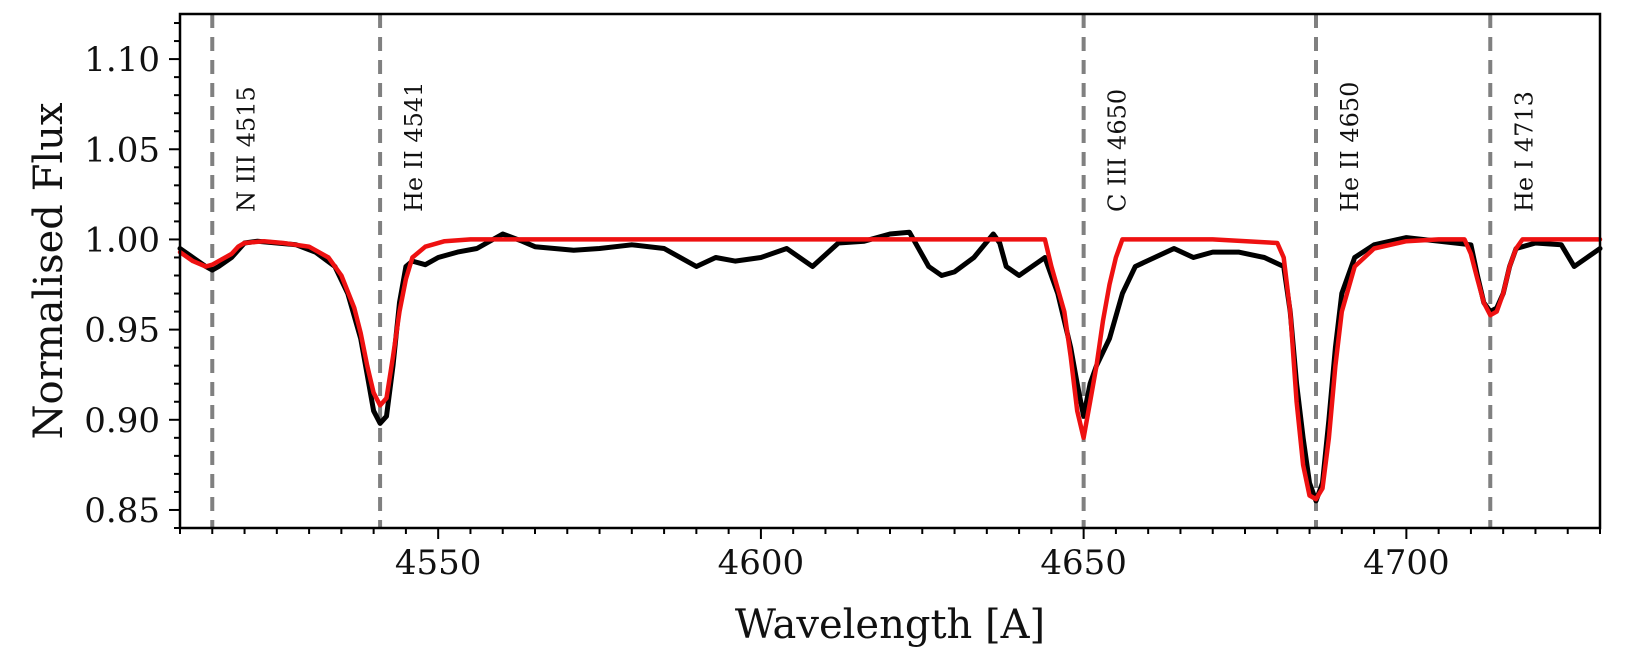 This screenshot has width=1644, height=657. What do you see at coordinates (122, 240) in the screenshot?
I see `y-tick-label: 1.00` at bounding box center [122, 240].